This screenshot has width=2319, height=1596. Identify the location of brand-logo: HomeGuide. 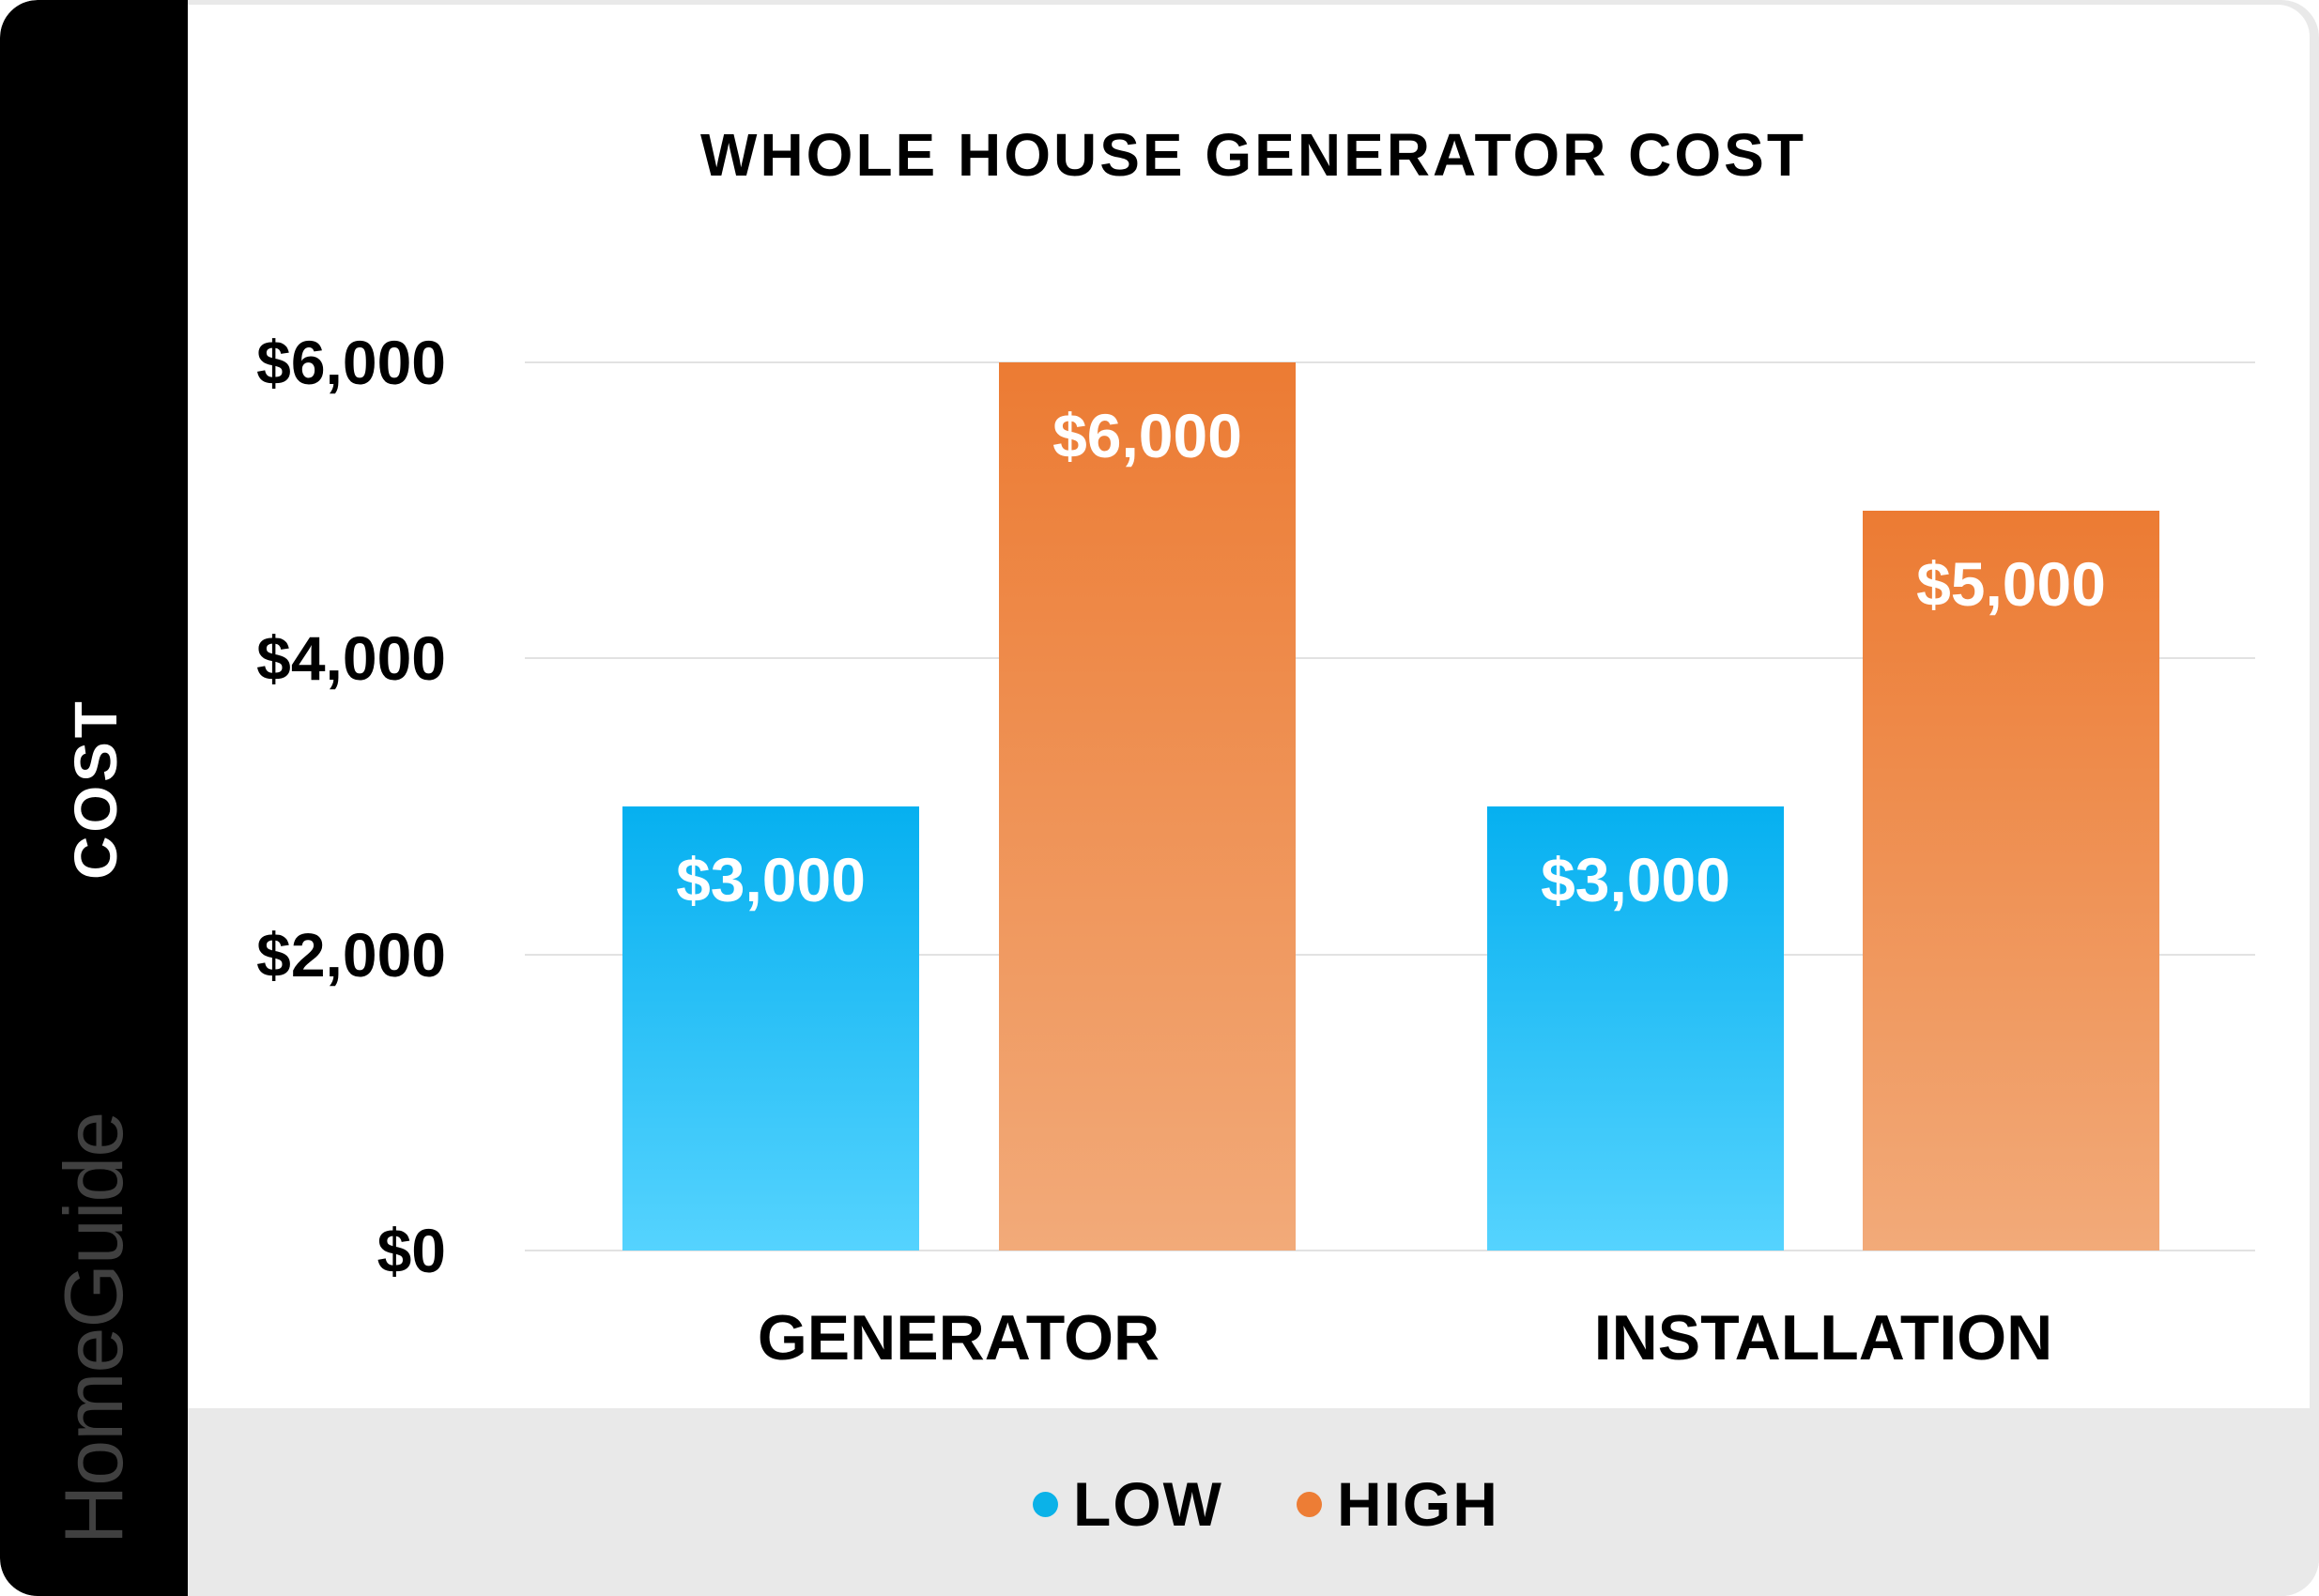
(93, 1329).